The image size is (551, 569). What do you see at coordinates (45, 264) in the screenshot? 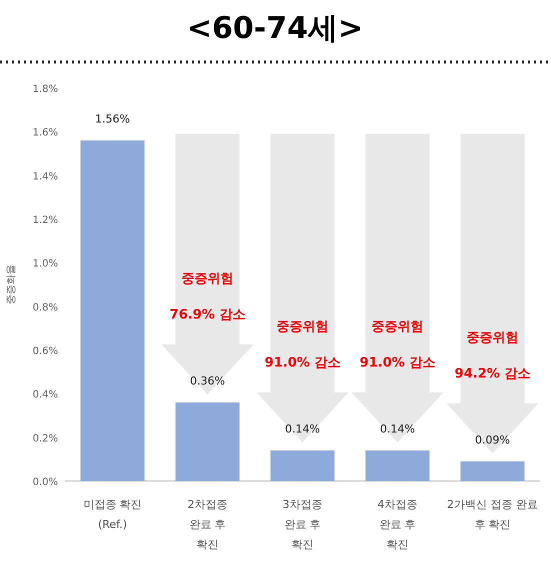
I see `y-tick-label: 1.0%` at bounding box center [45, 264].